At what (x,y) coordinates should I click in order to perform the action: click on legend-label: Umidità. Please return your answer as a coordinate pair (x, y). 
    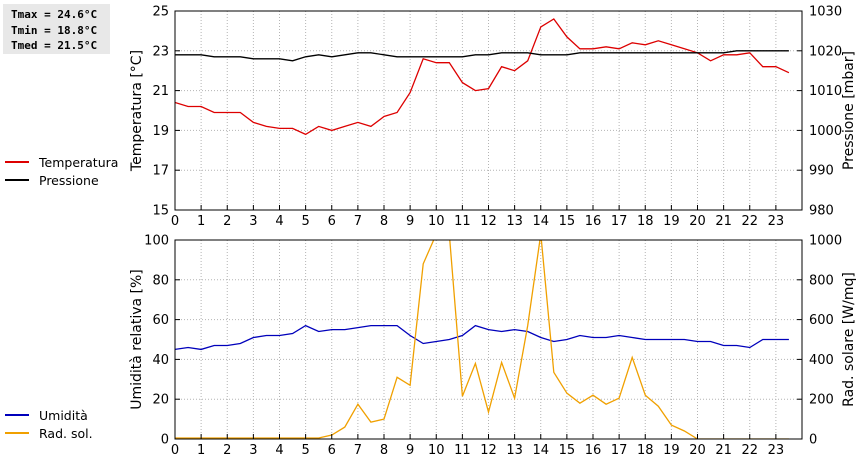
    Looking at the image, I should click on (63, 415).